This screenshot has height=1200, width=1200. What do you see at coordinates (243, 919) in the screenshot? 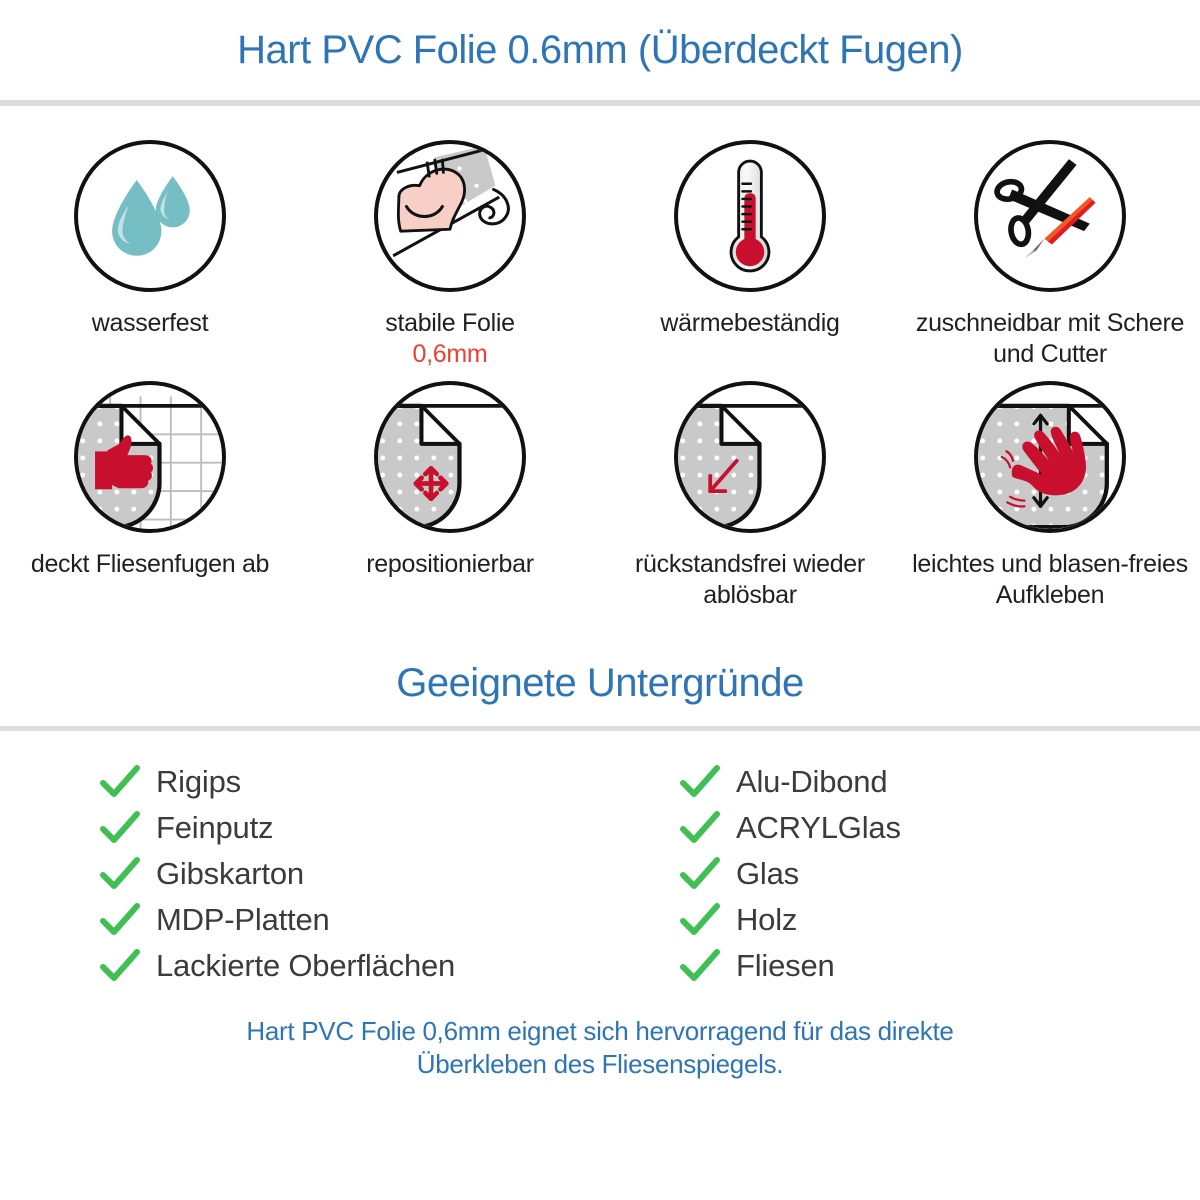
I see `list-item-label: MDP-Platten` at bounding box center [243, 919].